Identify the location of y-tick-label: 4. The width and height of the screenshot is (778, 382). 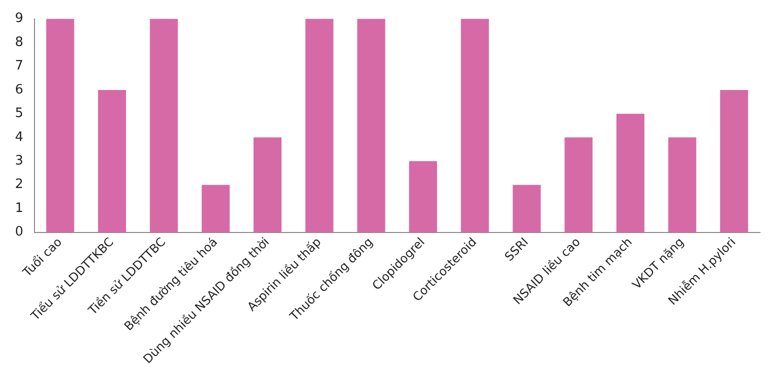
(19, 137).